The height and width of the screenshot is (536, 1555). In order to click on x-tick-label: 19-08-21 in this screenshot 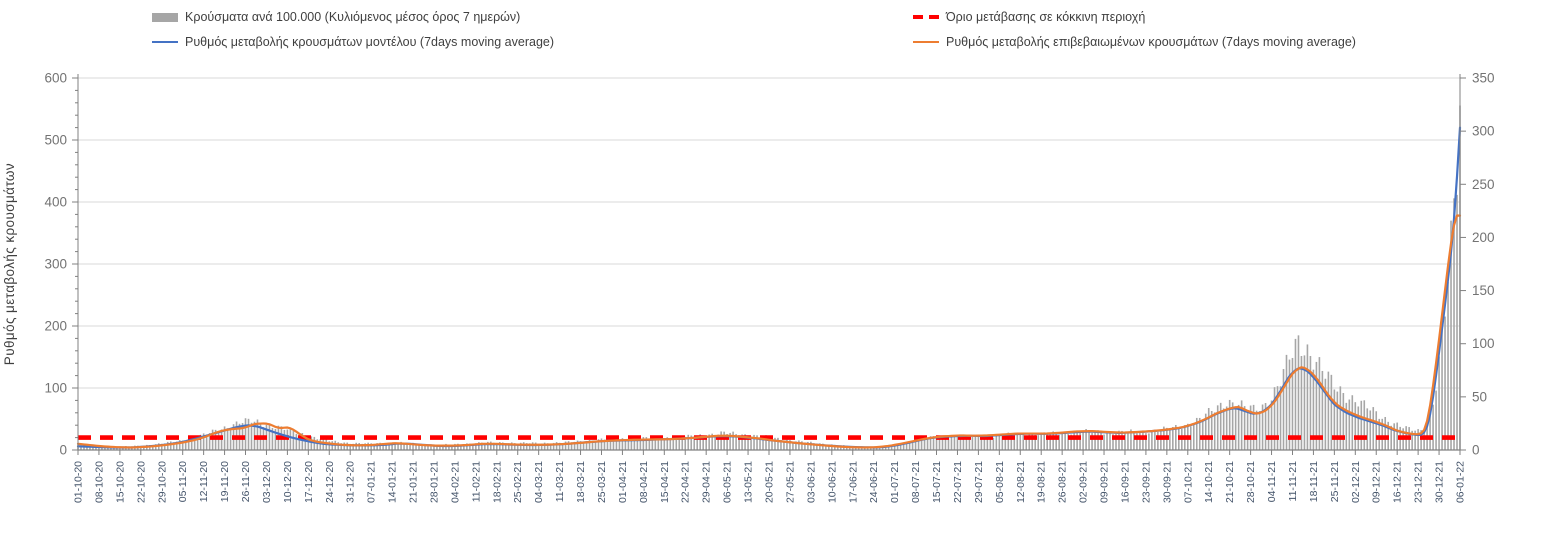, I will do `click(1042, 482)`.